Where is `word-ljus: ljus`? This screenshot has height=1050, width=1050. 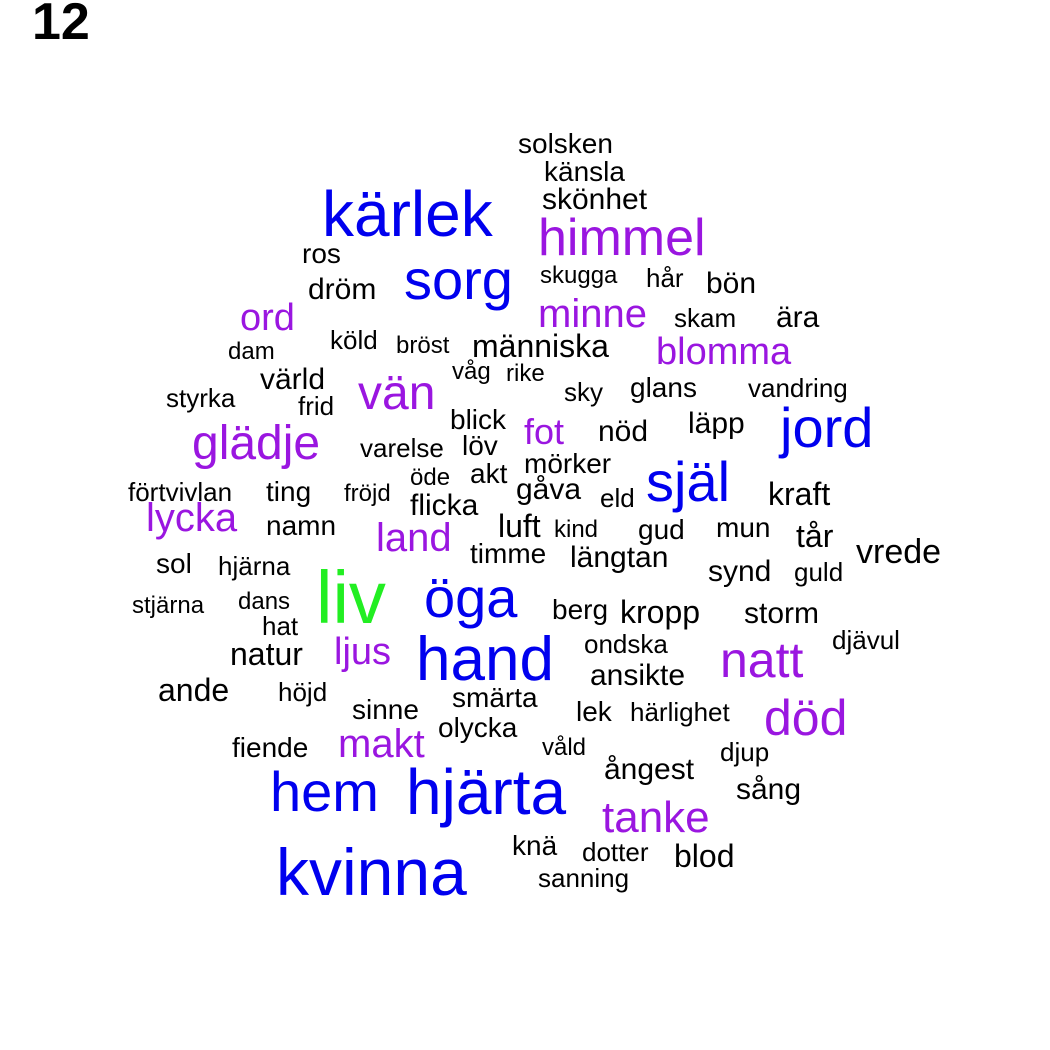 word-ljus: ljus is located at coordinates (363, 652).